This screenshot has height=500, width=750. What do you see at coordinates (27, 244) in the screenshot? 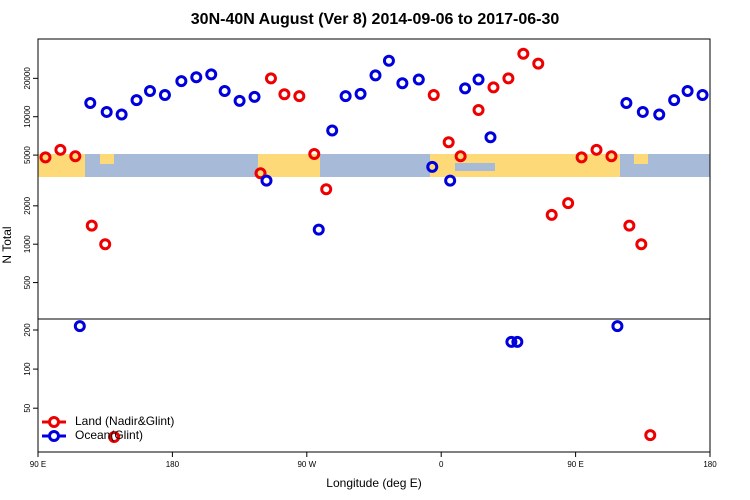
I see `y-tick-label: 1000` at bounding box center [27, 244].